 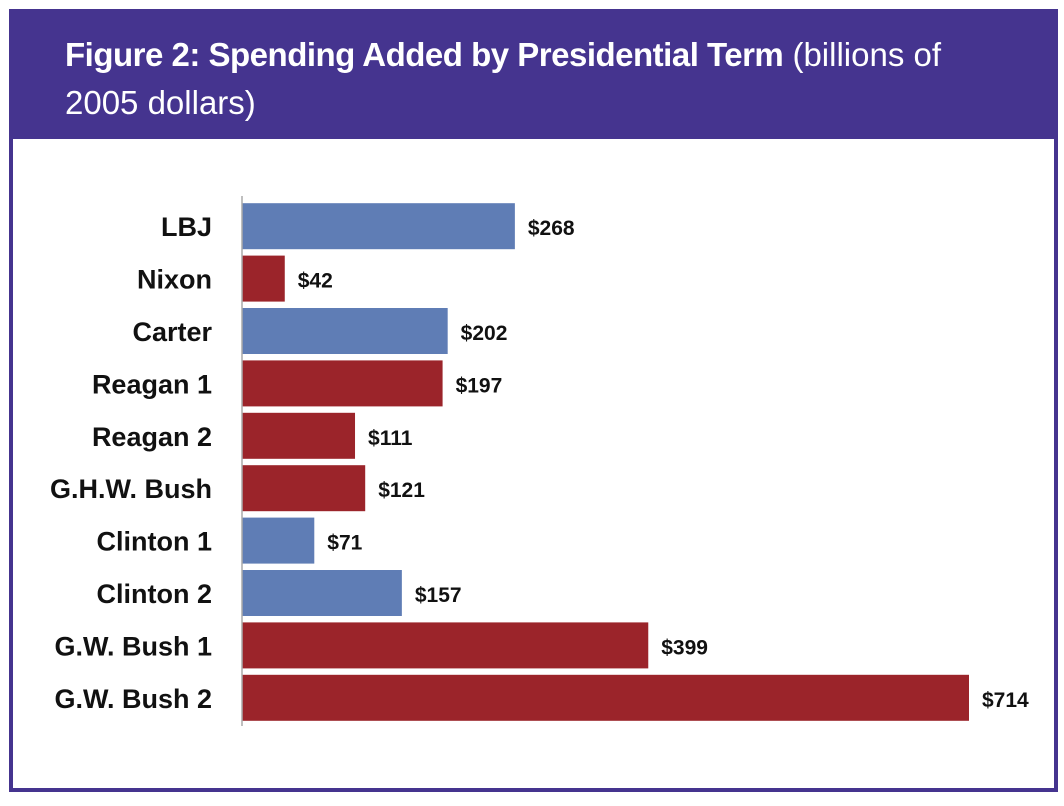 I want to click on value-label: $71, so click(x=344, y=543).